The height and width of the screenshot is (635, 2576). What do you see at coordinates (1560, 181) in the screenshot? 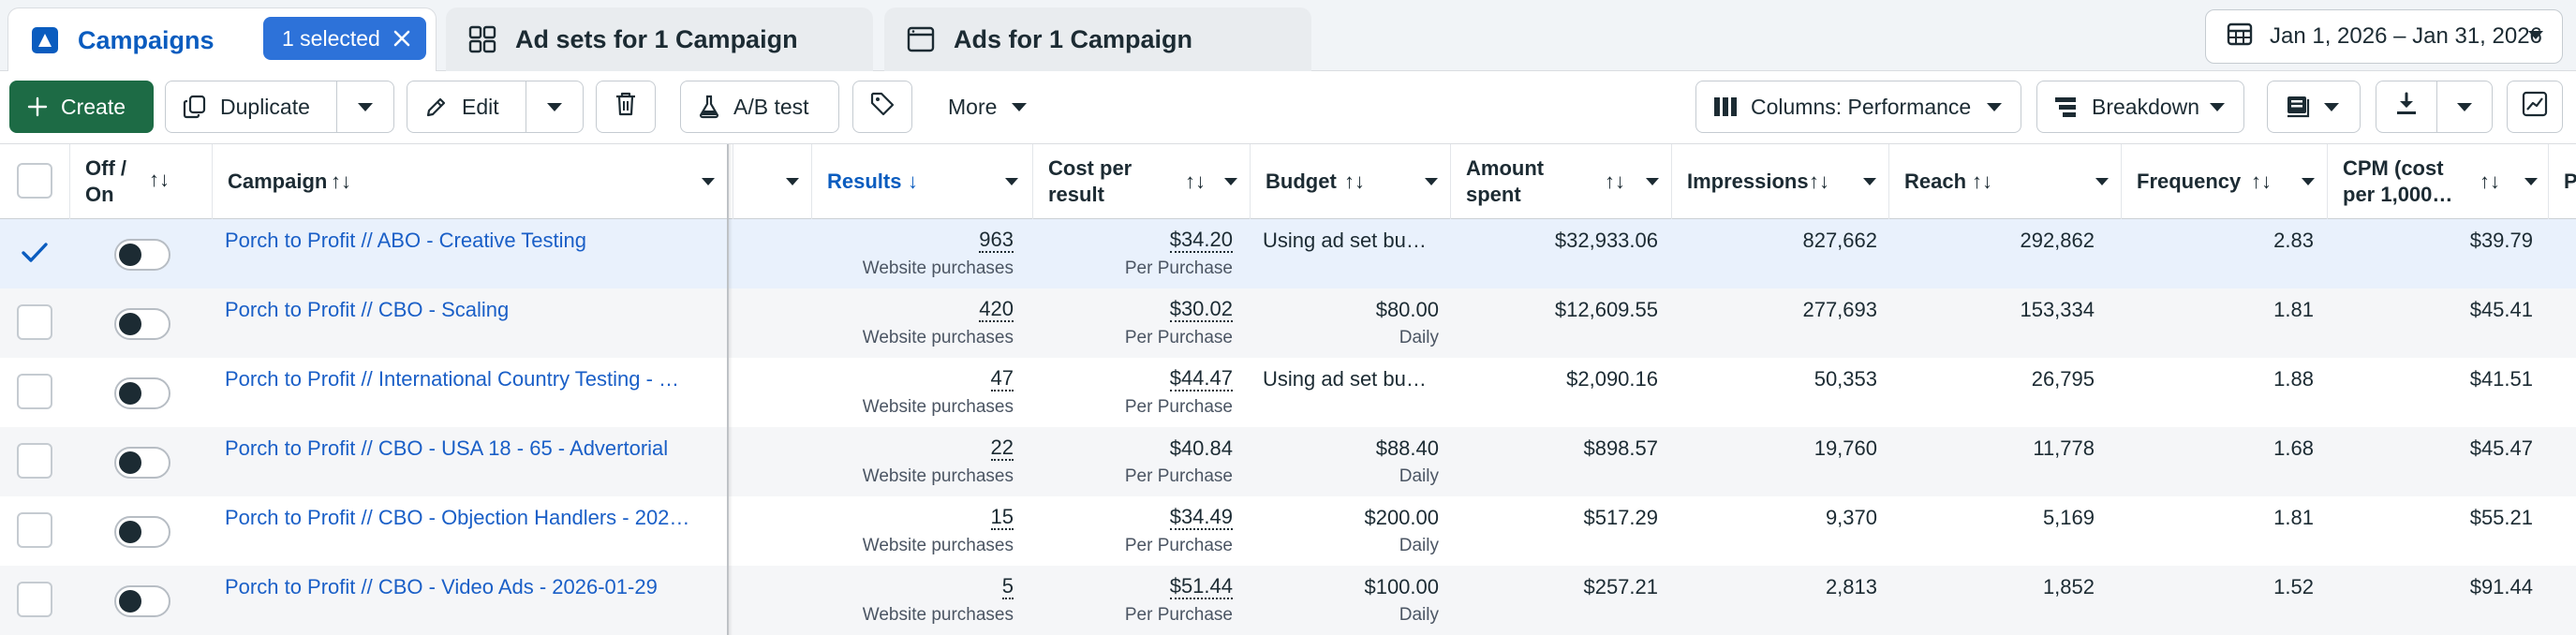
I see `header-amount-spent: Amount spent ↑↓` at bounding box center [1560, 181].